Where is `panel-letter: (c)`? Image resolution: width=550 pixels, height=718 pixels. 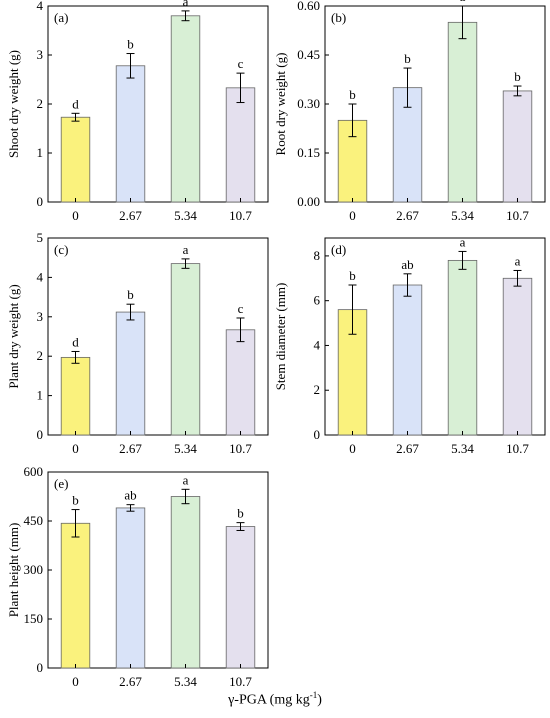
panel-letter: (c) is located at coordinates (61, 249).